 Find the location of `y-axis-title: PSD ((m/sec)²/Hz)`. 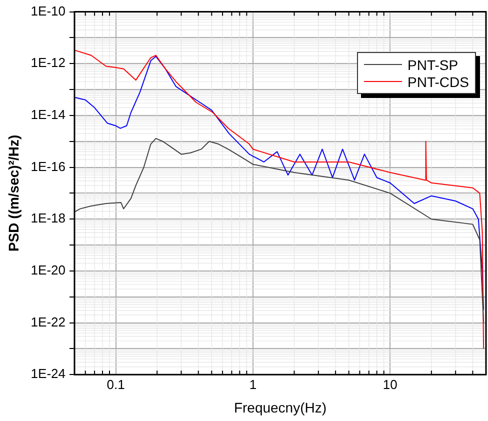

y-axis-title: PSD ((m/sec)²/Hz) is located at coordinates (13, 193).